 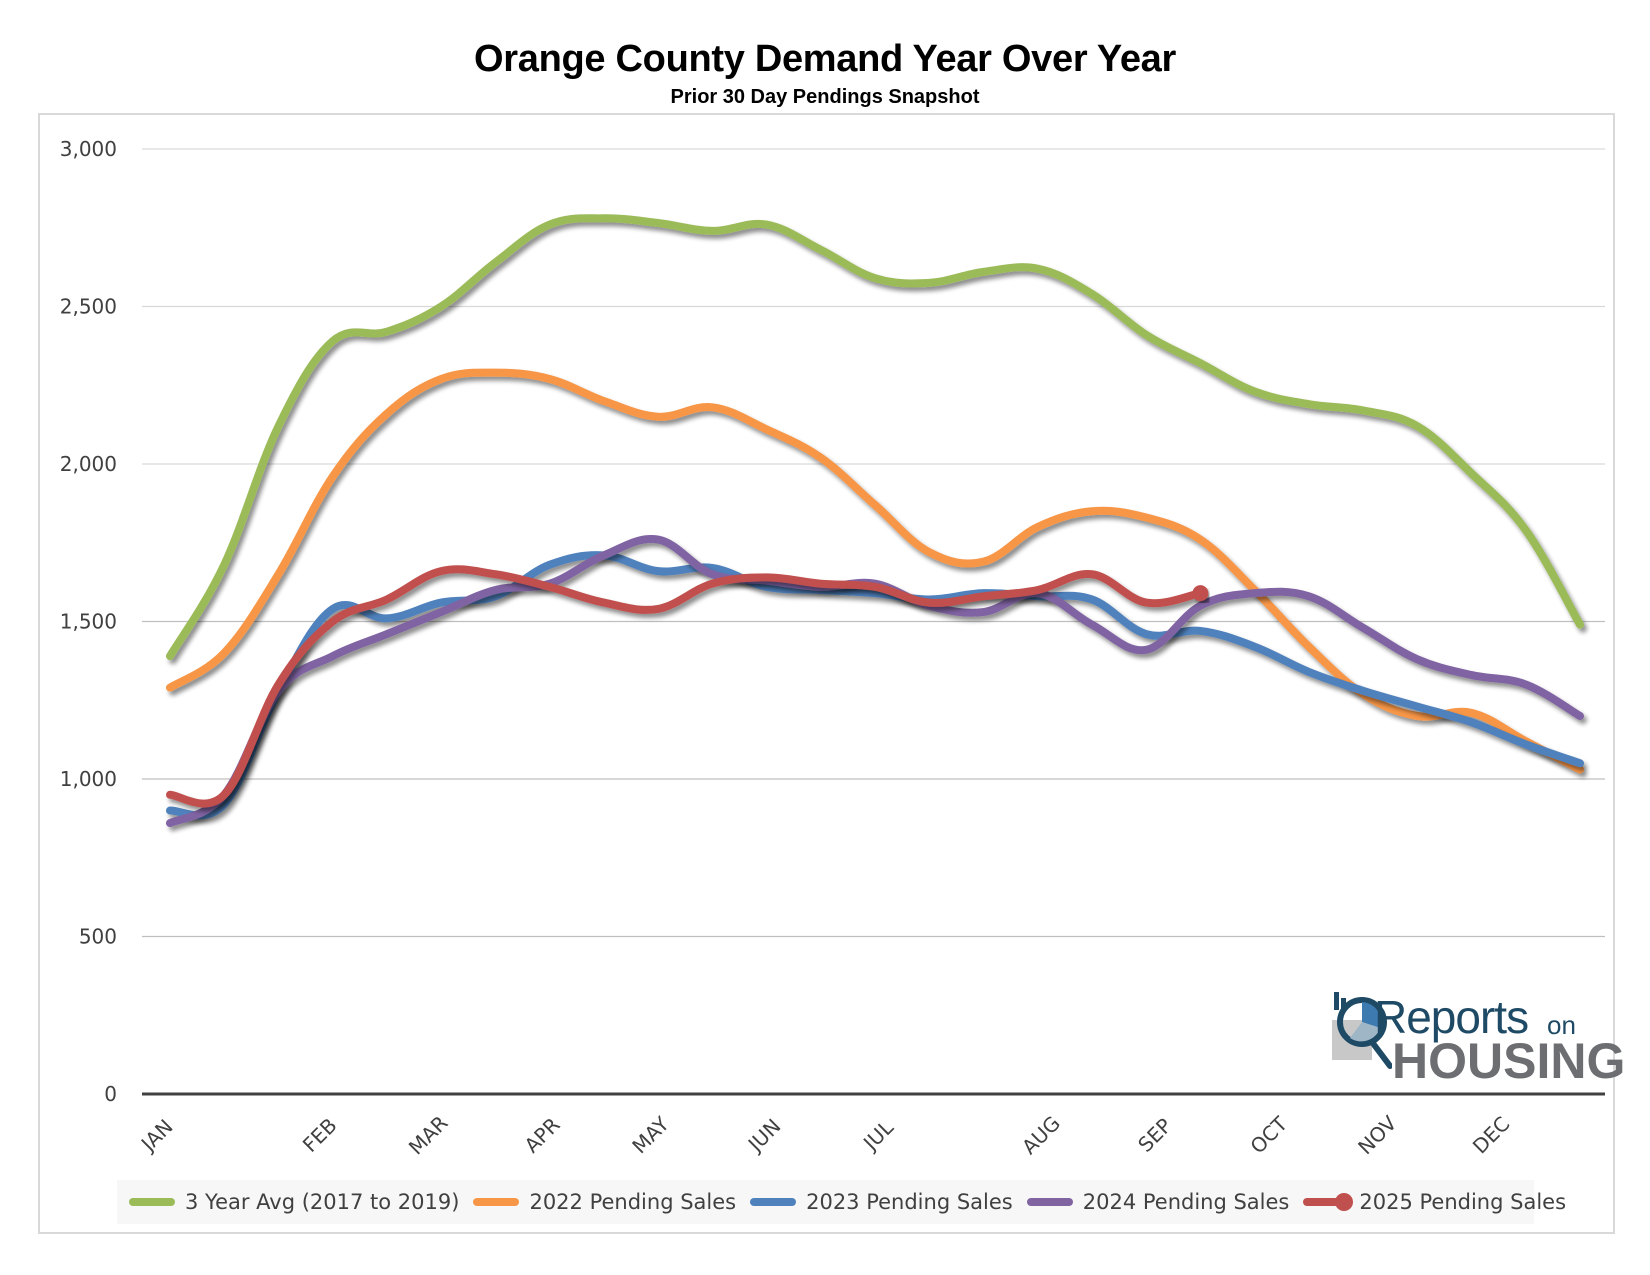 I want to click on x-tick-label: APR, so click(x=542, y=1134).